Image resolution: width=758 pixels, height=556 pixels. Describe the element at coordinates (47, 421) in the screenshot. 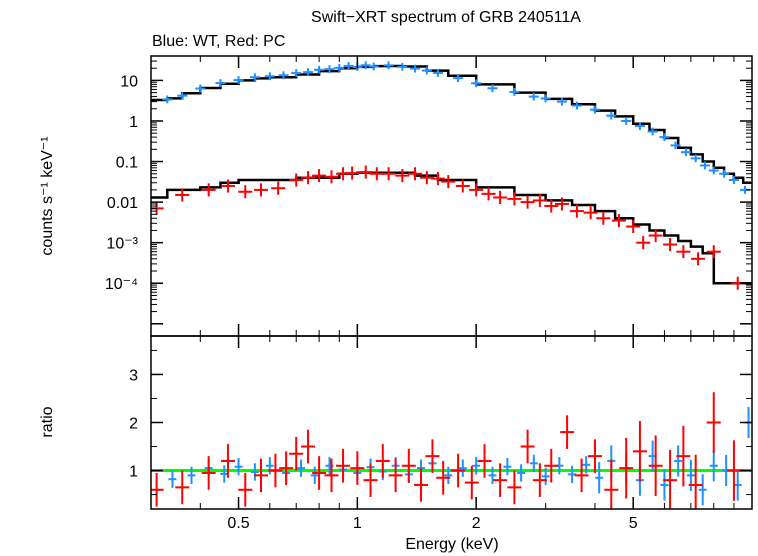

I see `ratio-y-axis-label: ratio` at that location.